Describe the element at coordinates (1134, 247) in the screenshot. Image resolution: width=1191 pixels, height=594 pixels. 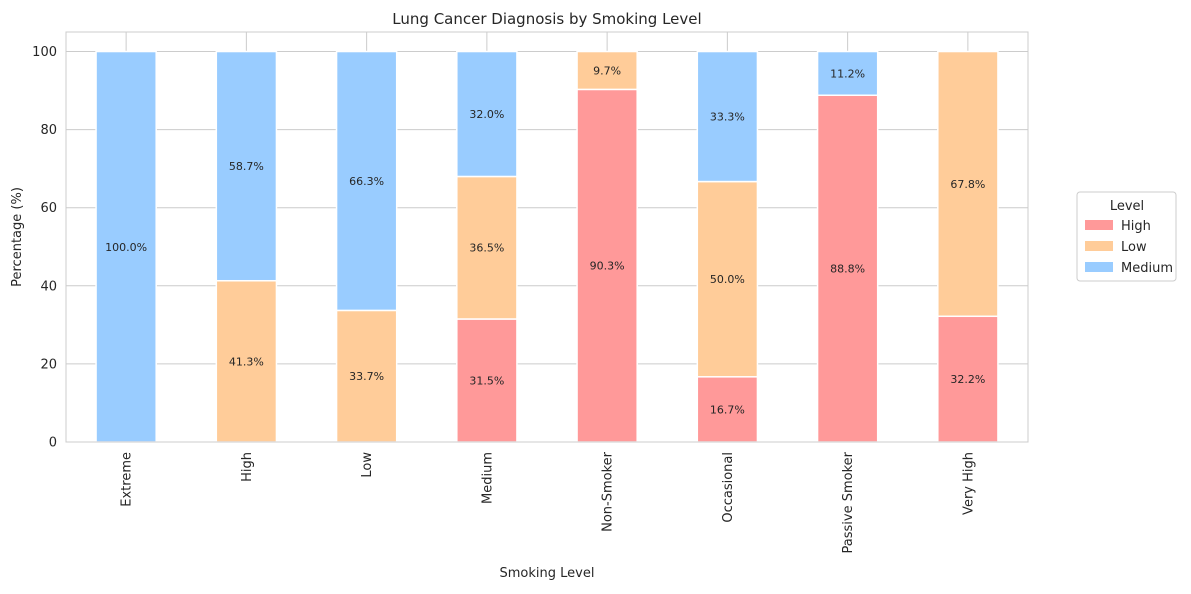
I see `legend-label: Low` at that location.